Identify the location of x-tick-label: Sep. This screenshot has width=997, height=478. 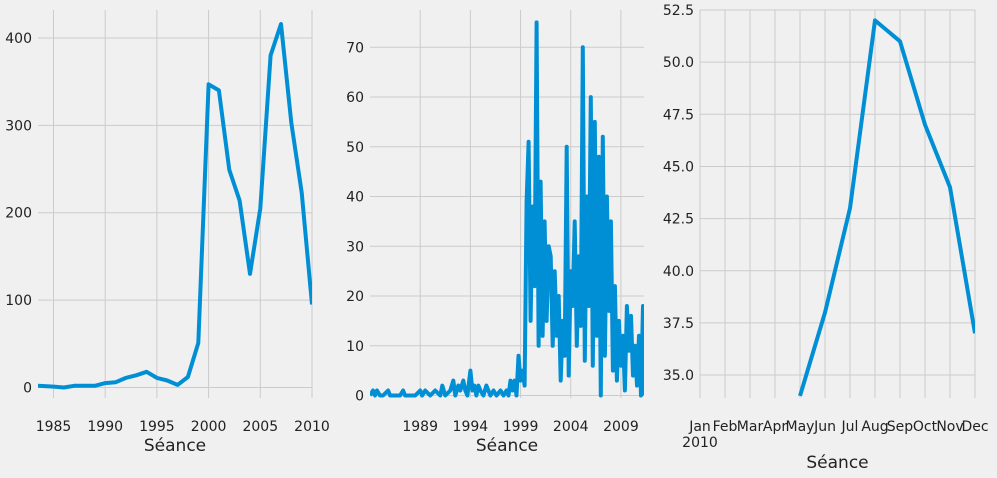
(900, 427).